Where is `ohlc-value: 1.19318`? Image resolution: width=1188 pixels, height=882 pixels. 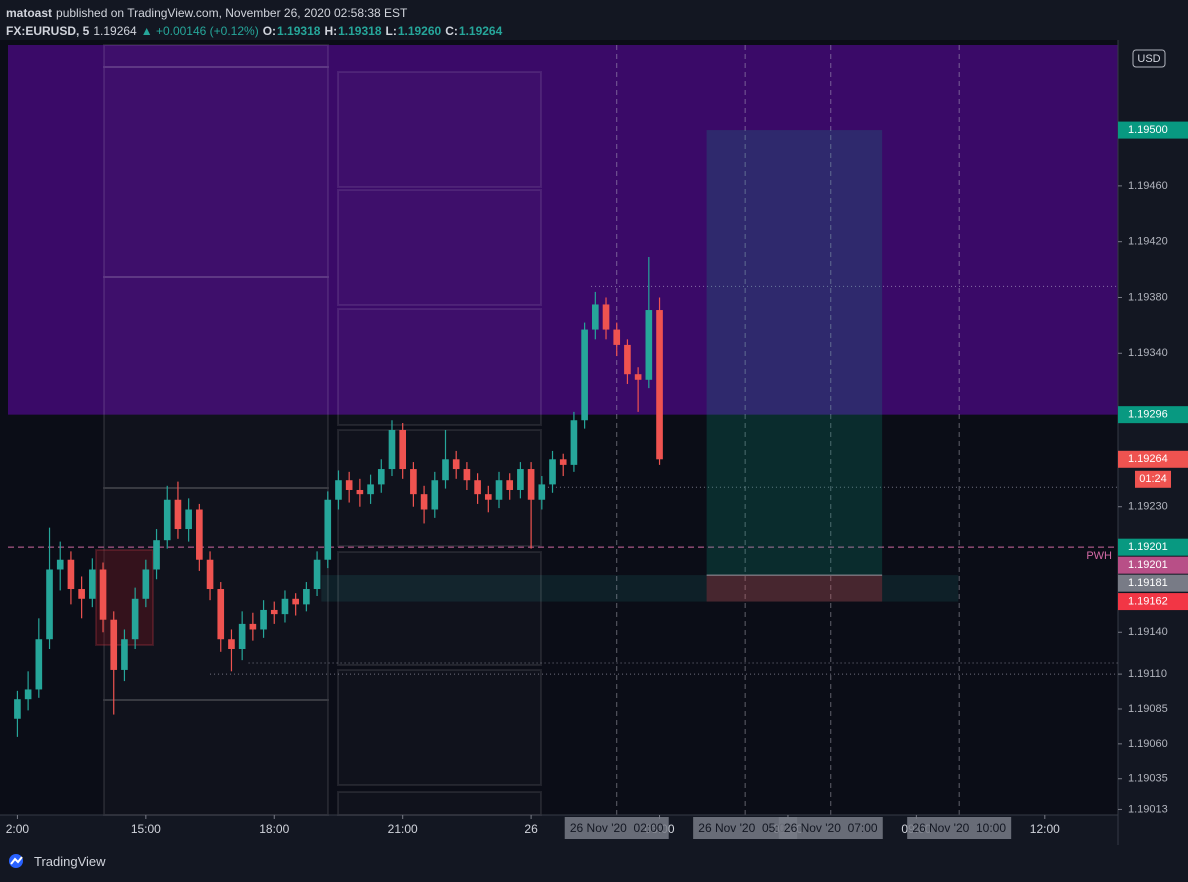 ohlc-value: 1.19318 is located at coordinates (299, 31).